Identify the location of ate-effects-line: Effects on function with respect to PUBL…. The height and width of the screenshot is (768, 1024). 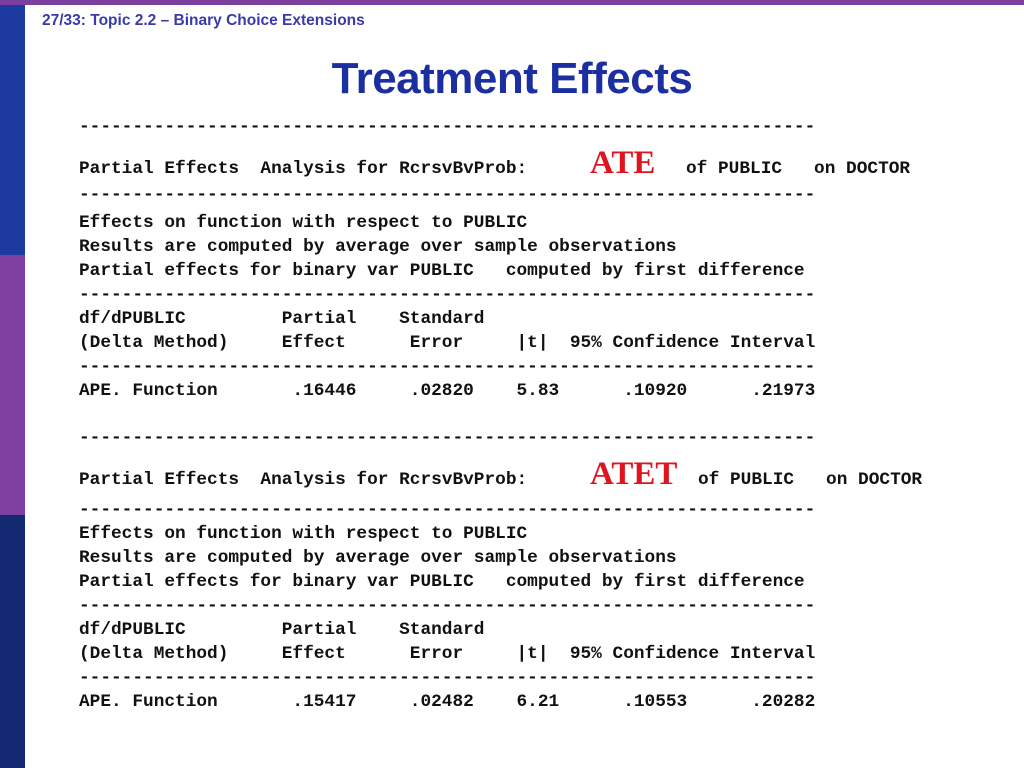
(303, 223).